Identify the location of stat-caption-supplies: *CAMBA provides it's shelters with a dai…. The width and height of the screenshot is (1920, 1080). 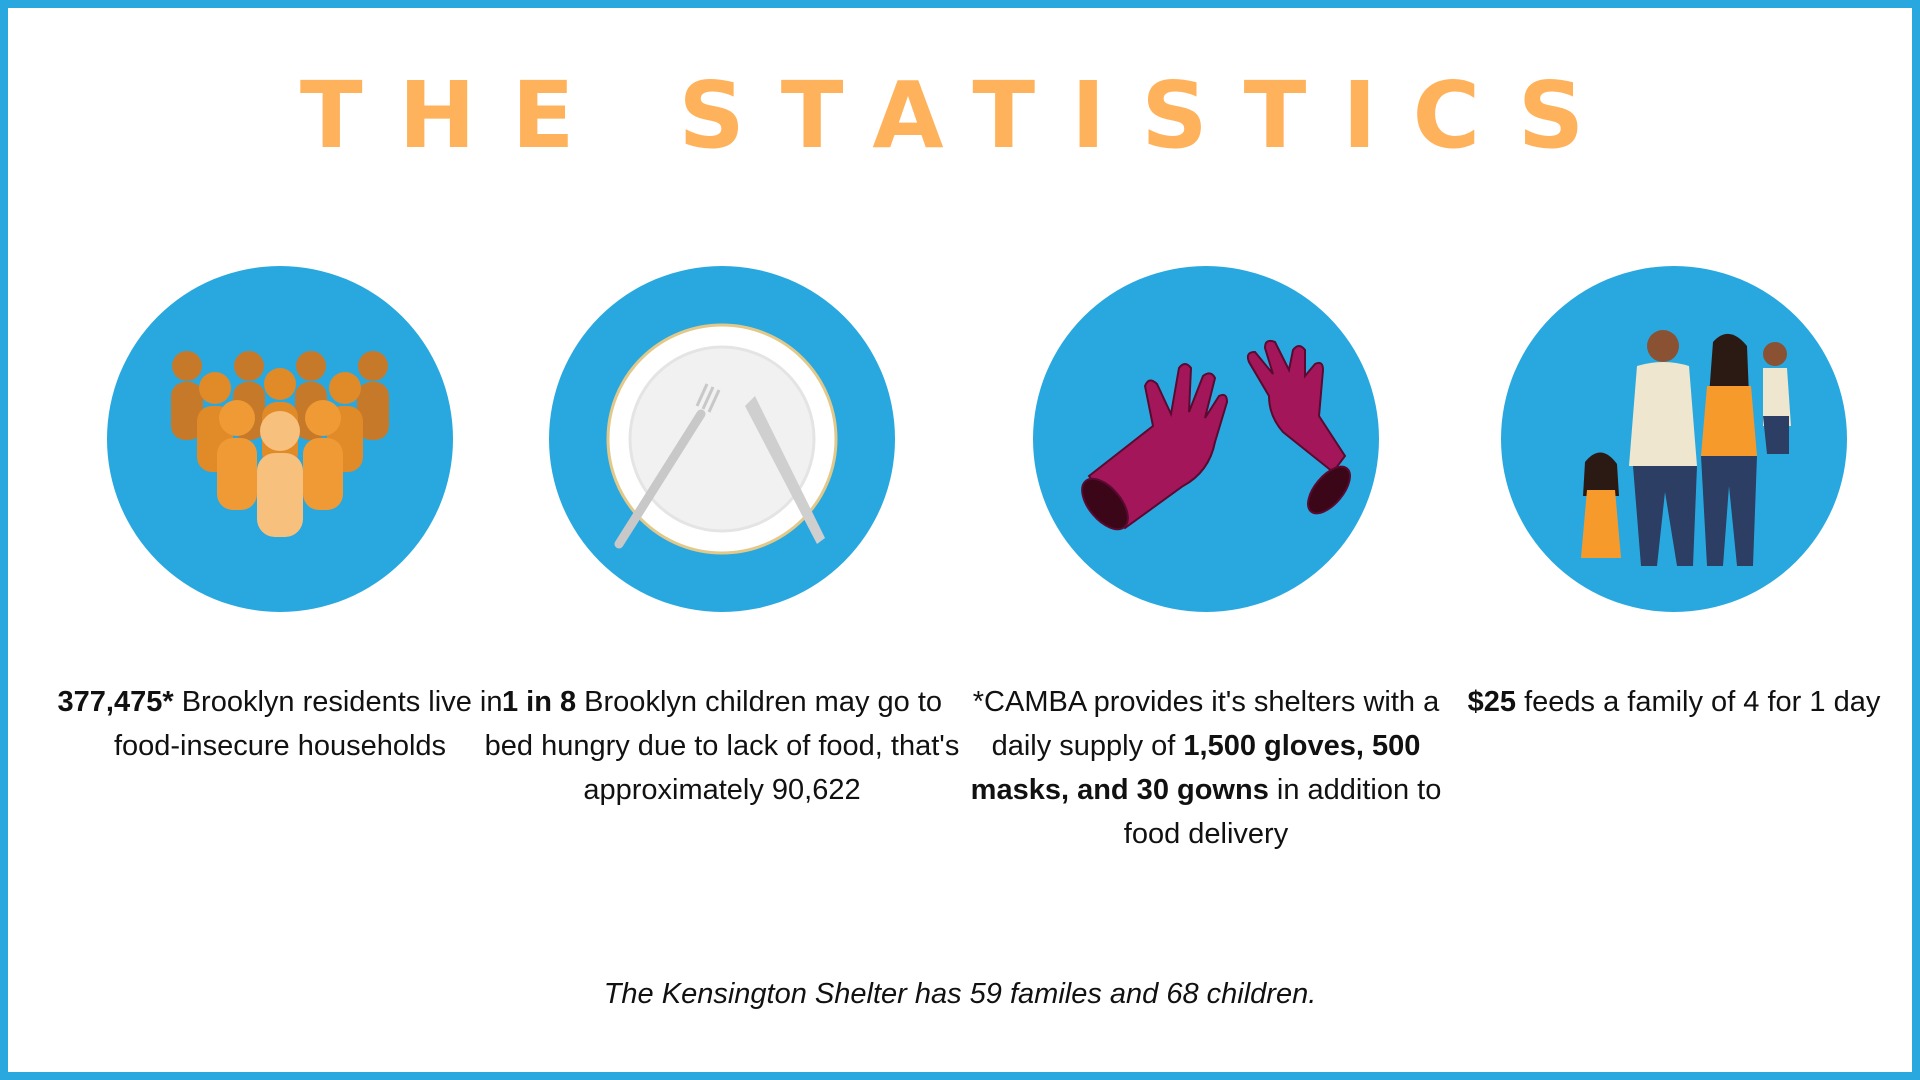
(1206, 768).